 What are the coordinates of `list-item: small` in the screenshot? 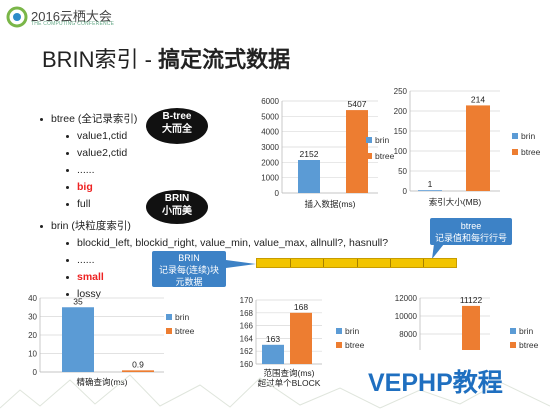 It's located at (85, 277).